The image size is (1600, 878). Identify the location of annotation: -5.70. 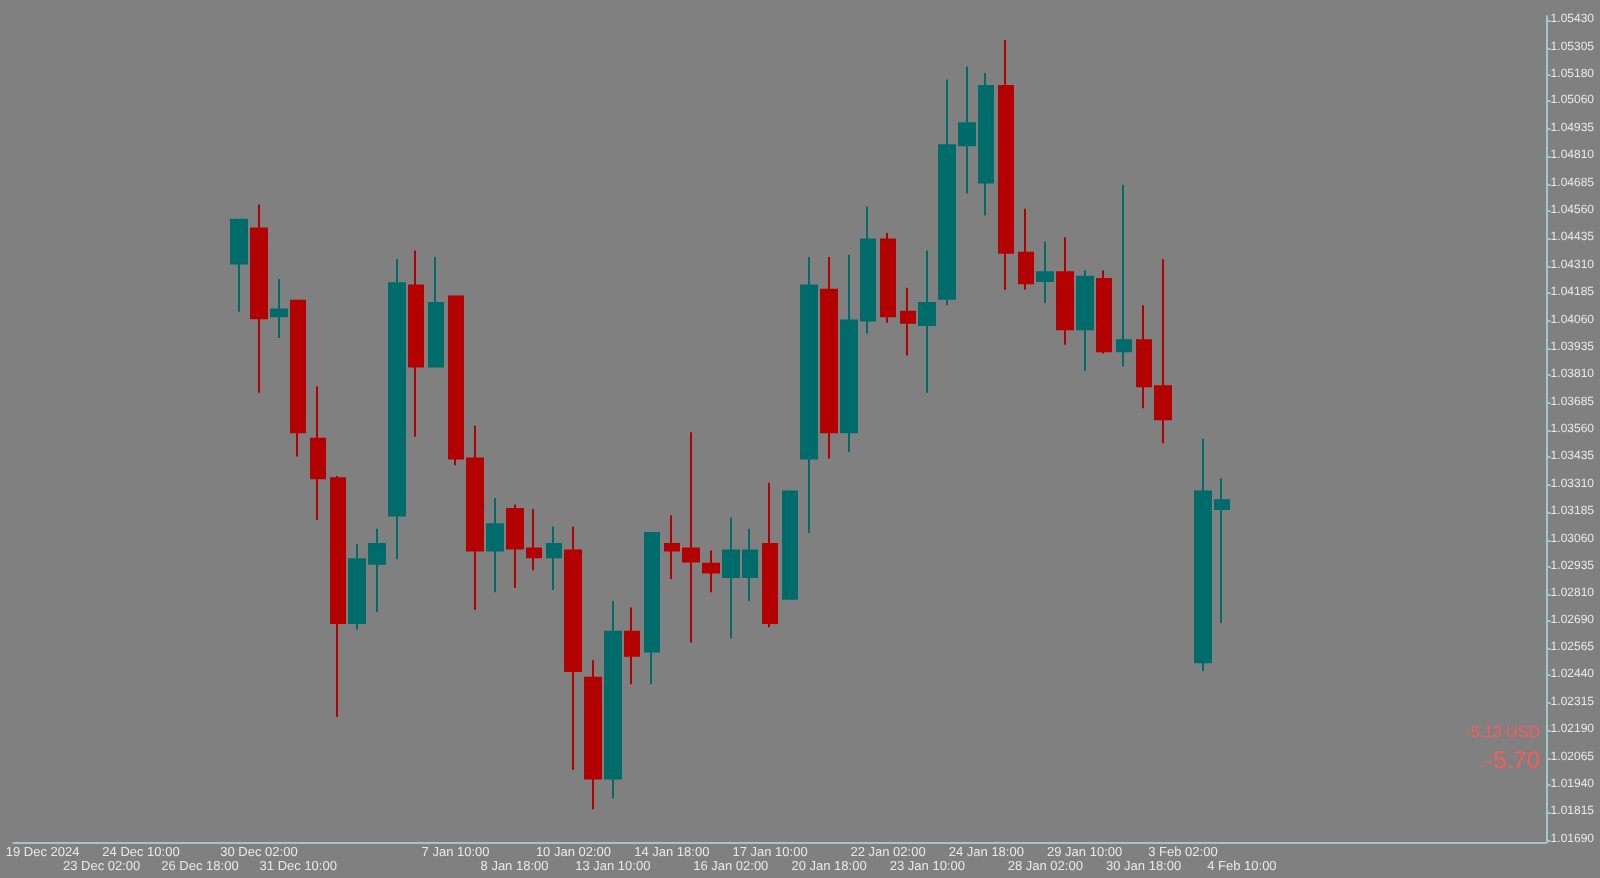
(1513, 760).